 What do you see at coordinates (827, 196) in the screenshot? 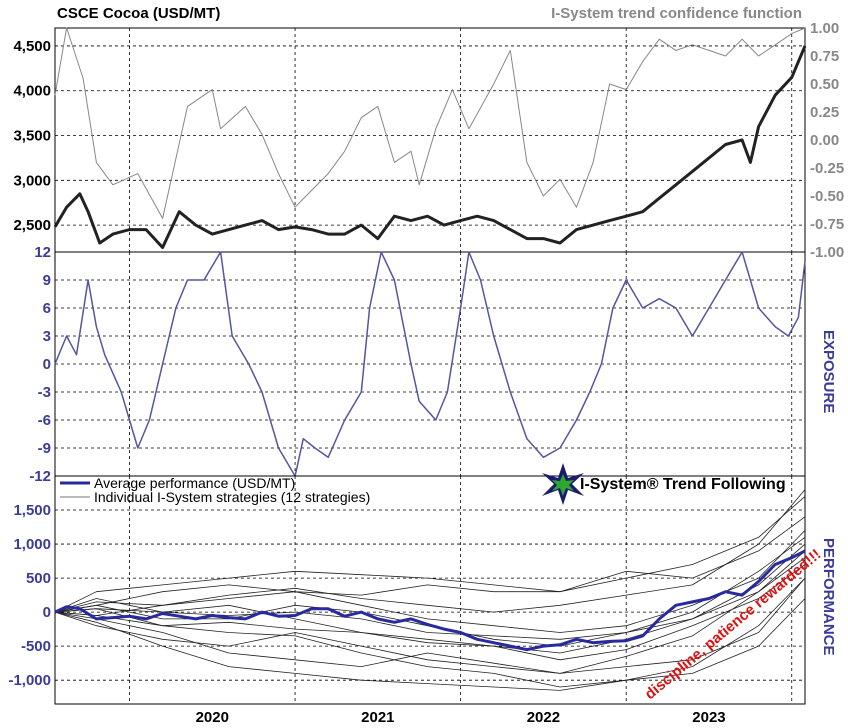
I see `confidence-tick-label: -0.50` at bounding box center [827, 196].